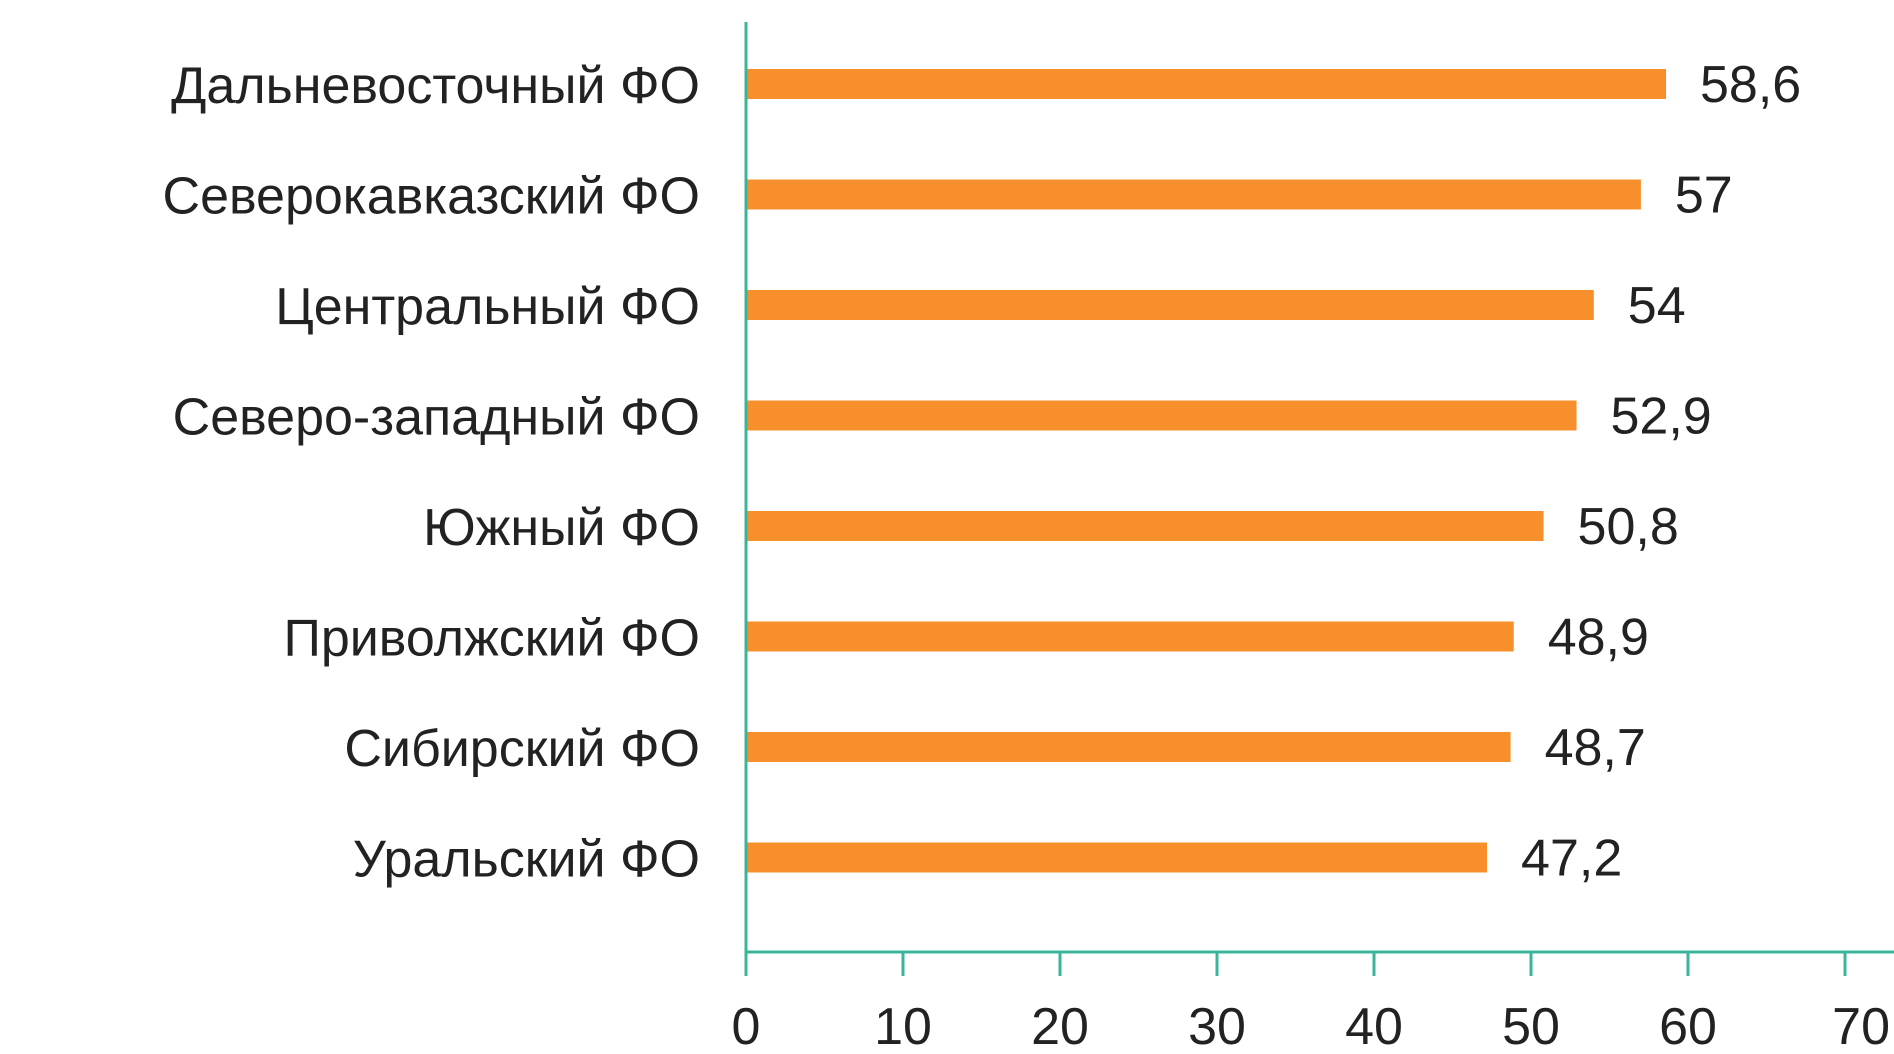  What do you see at coordinates (1571, 859) in the screenshot?
I see `value-label: 47,2` at bounding box center [1571, 859].